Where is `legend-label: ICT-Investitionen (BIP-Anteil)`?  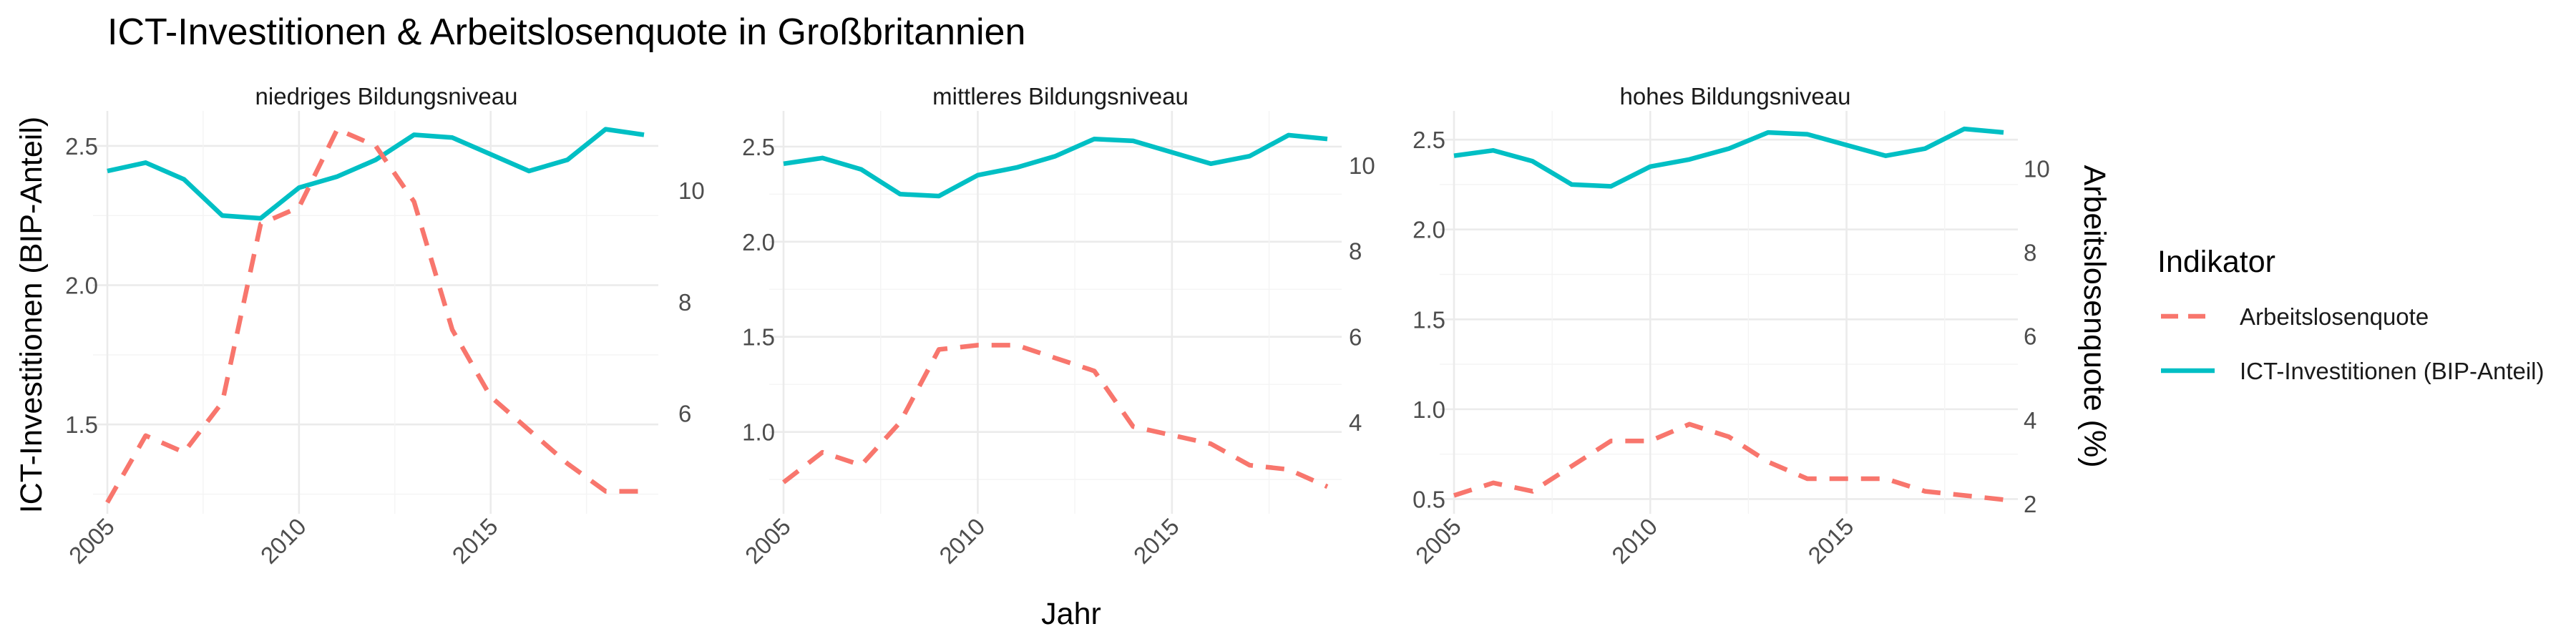
legend-label: ICT-Investitionen (BIP-Anteil) is located at coordinates (2392, 371).